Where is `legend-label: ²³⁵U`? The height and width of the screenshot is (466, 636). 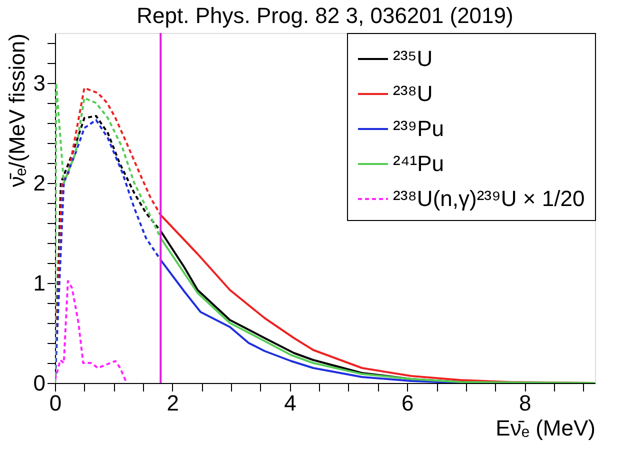
legend-label: ²³⁵U is located at coordinates (413, 58).